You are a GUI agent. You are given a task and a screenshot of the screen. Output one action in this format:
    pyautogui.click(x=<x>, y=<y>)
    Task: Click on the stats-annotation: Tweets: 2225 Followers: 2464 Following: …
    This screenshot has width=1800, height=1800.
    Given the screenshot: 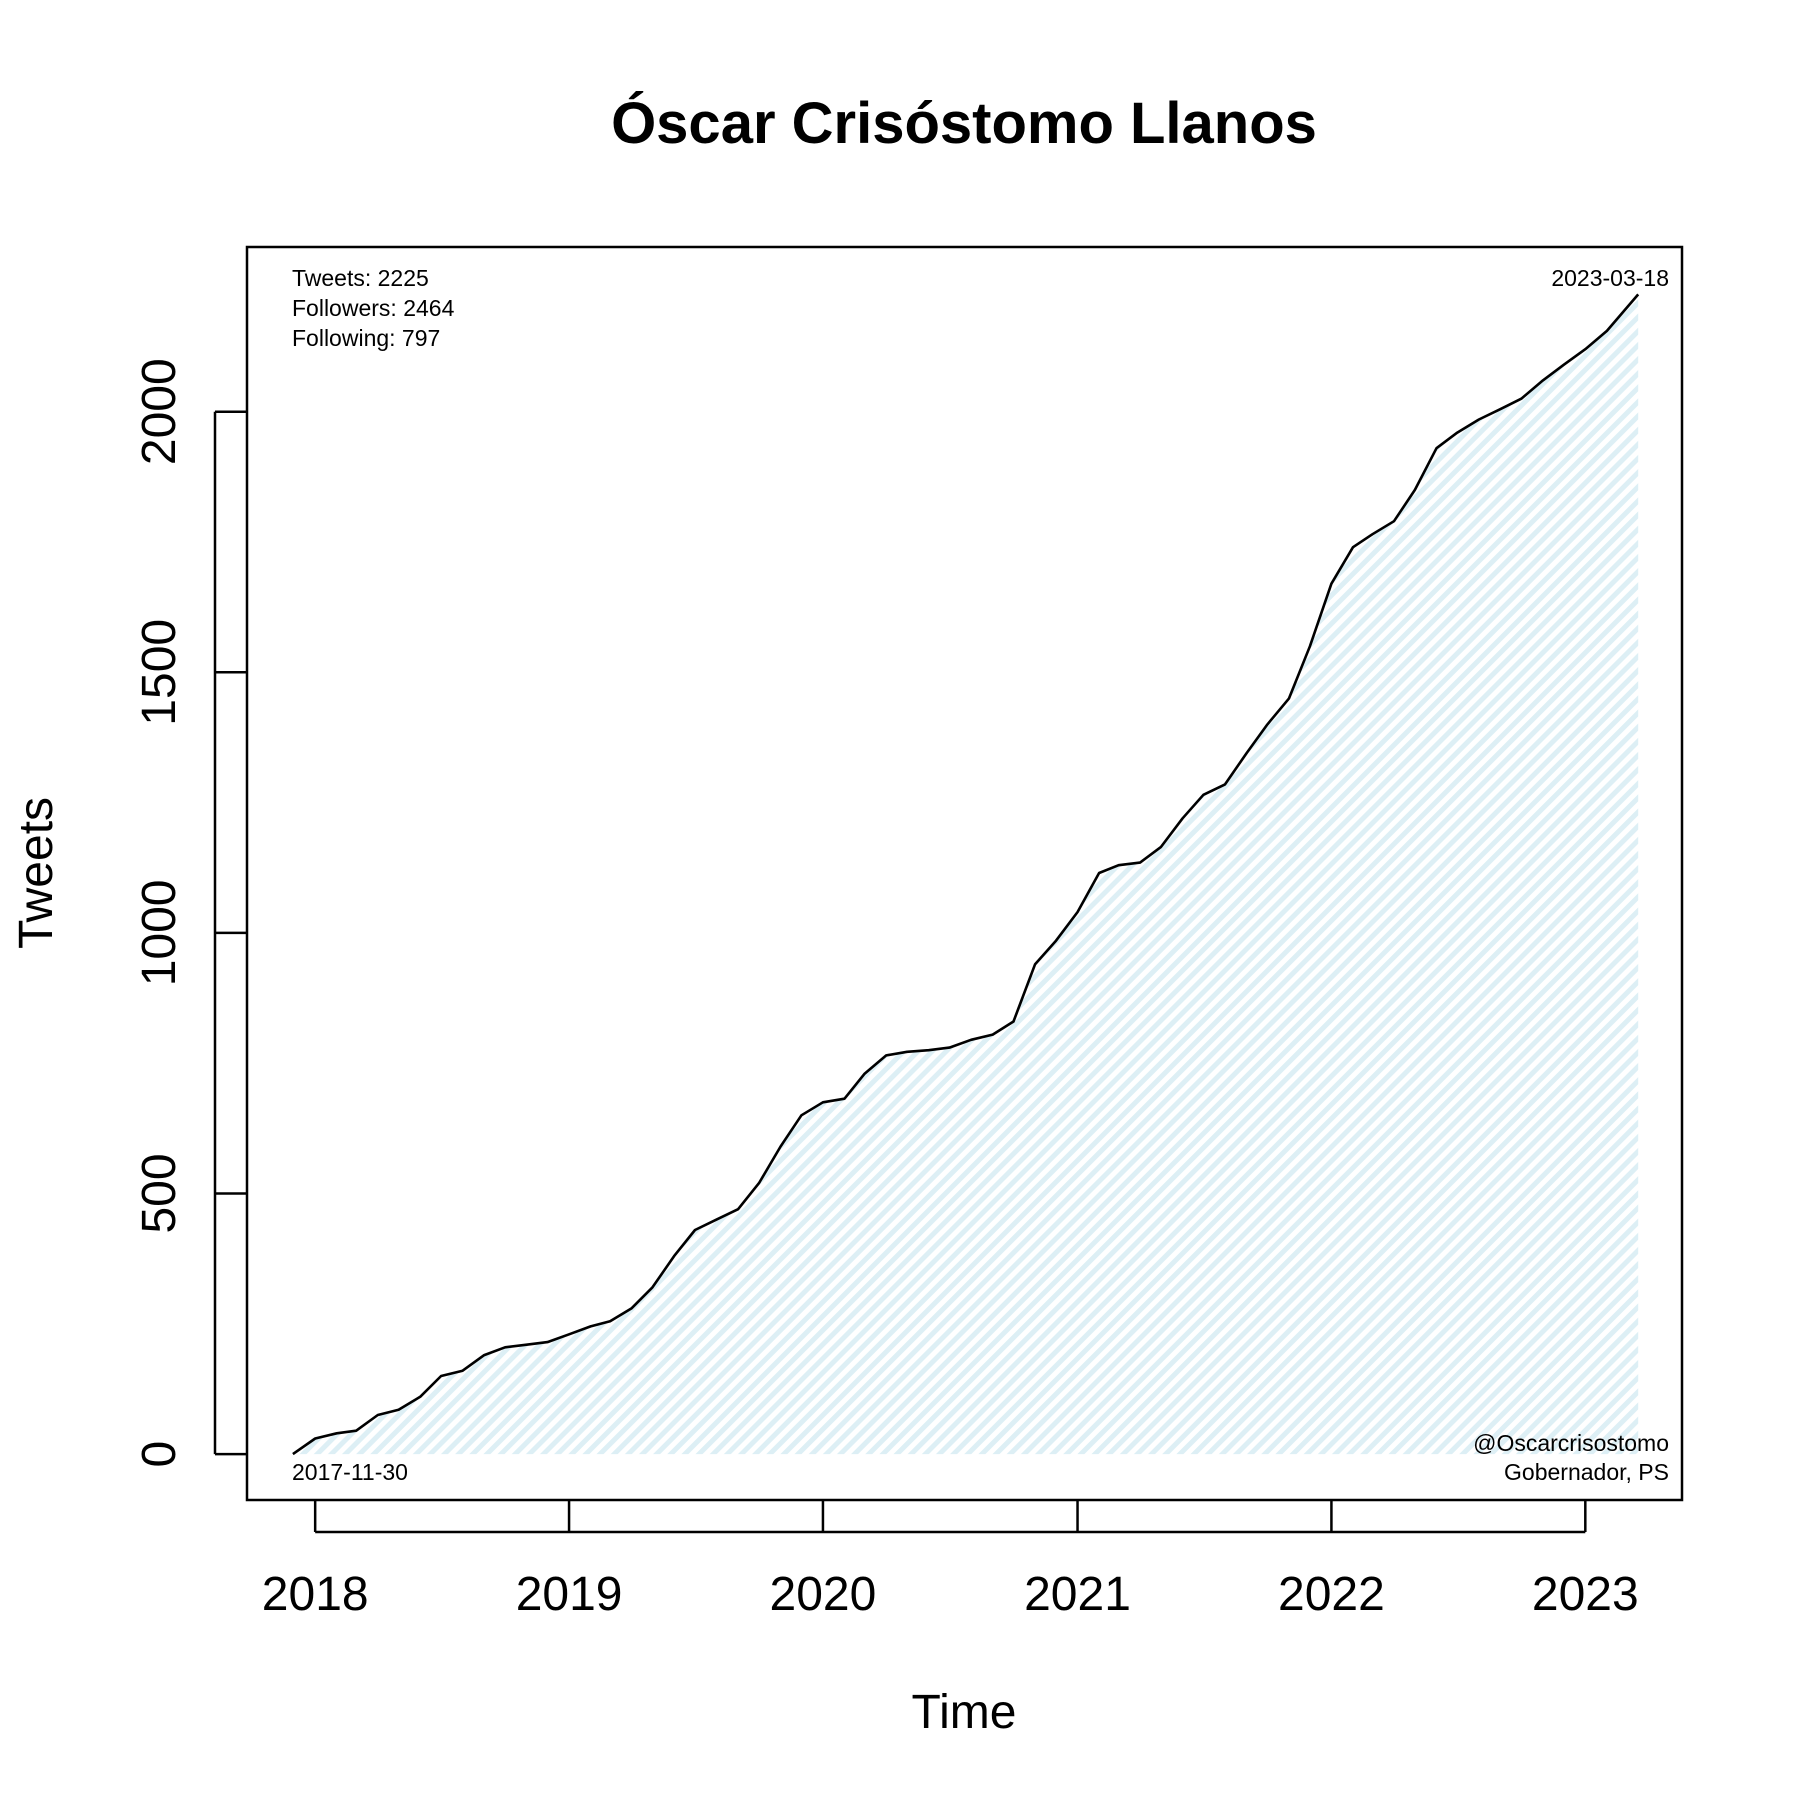 What is the action you would take?
    pyautogui.click(x=373, y=308)
    